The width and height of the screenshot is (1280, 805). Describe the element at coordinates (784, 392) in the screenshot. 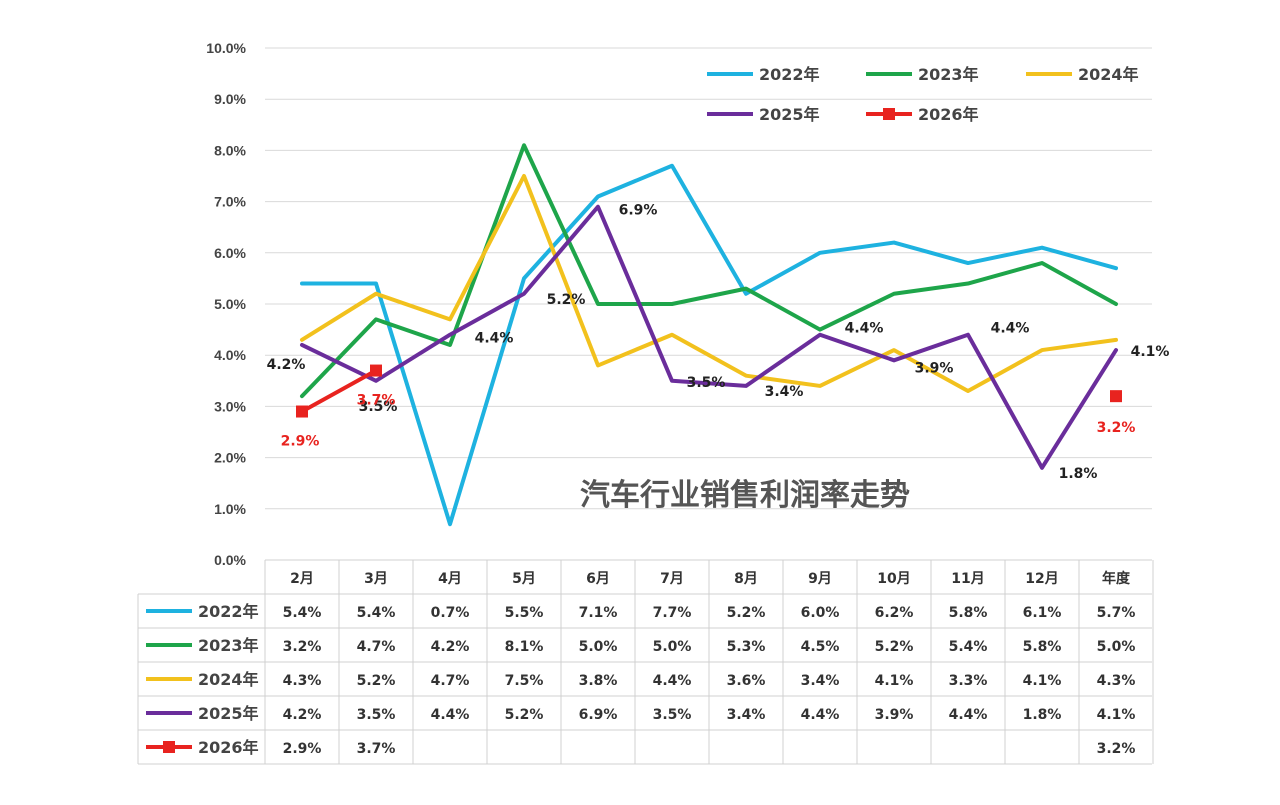

I see `data-label: 3.4%` at that location.